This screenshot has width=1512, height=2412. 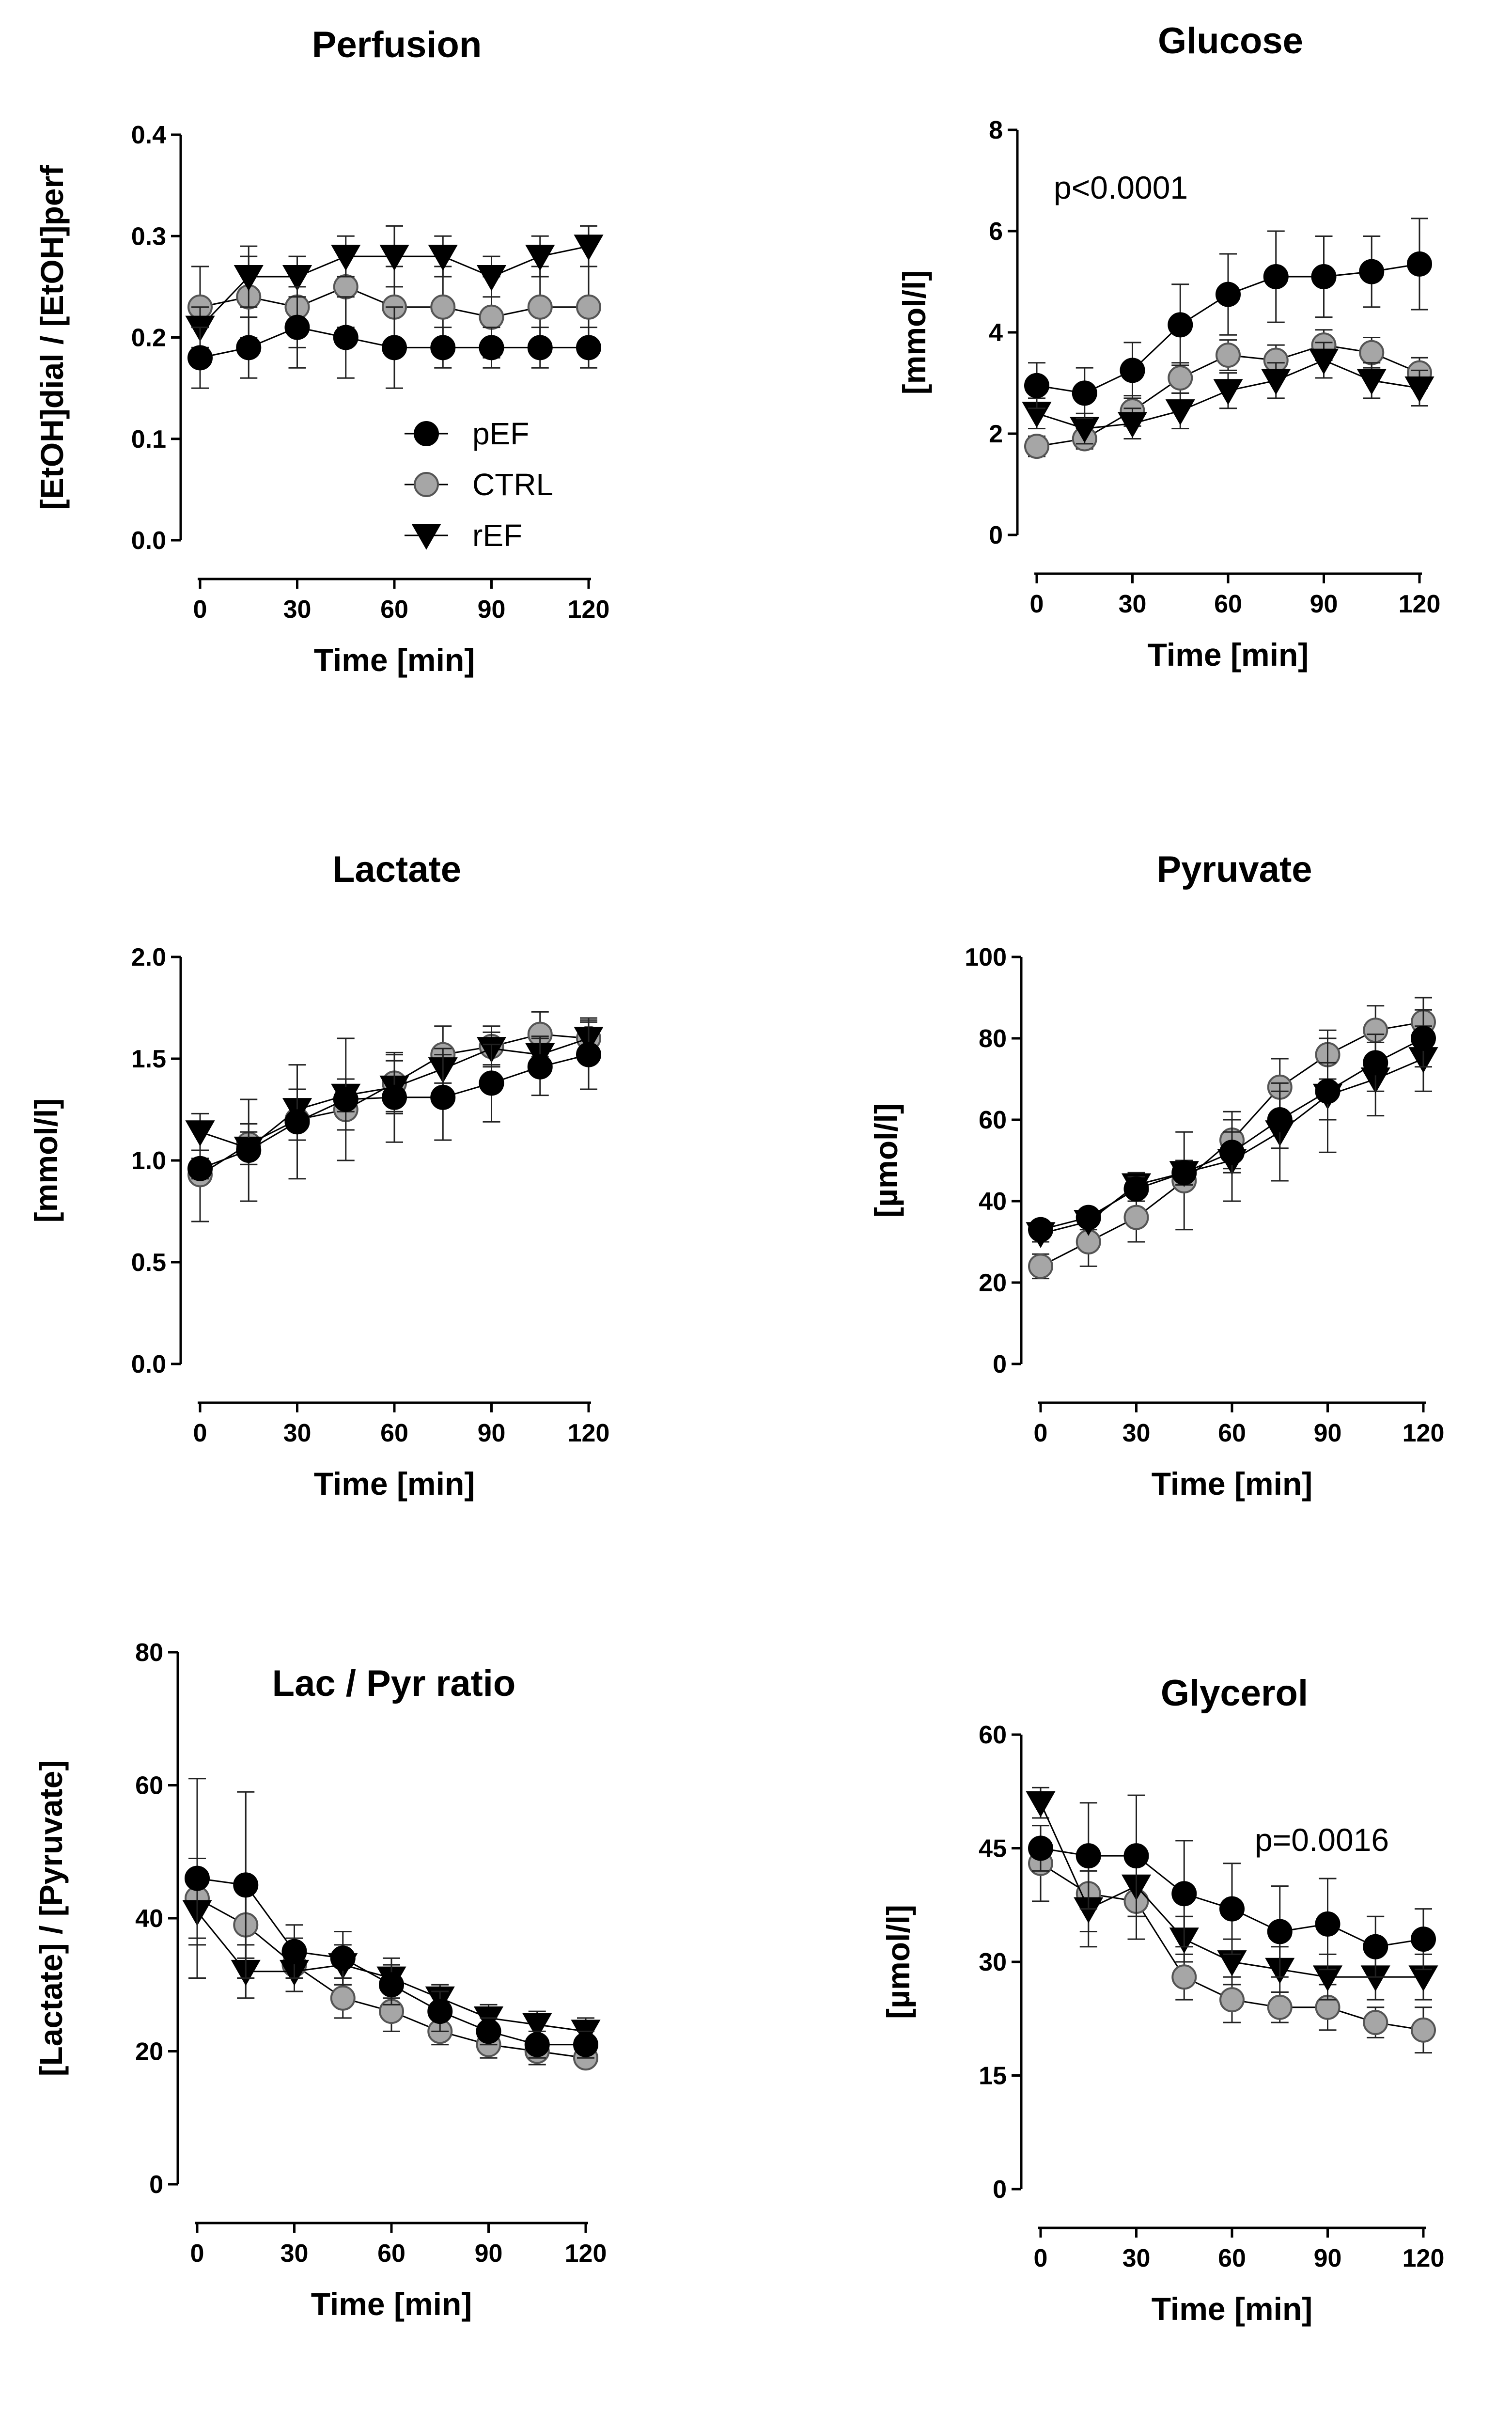 I want to click on y-tick-label: 0.5, so click(x=148, y=1263).